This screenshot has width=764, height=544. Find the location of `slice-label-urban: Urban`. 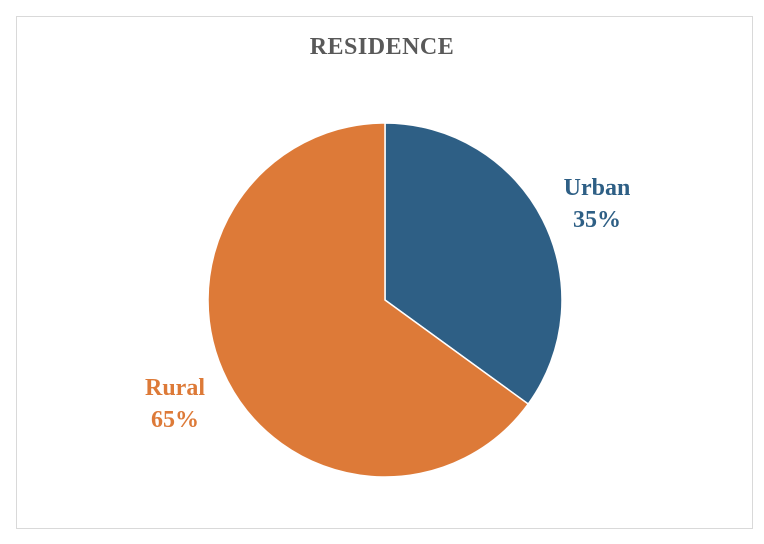

slice-label-urban: Urban is located at coordinates (597, 188).